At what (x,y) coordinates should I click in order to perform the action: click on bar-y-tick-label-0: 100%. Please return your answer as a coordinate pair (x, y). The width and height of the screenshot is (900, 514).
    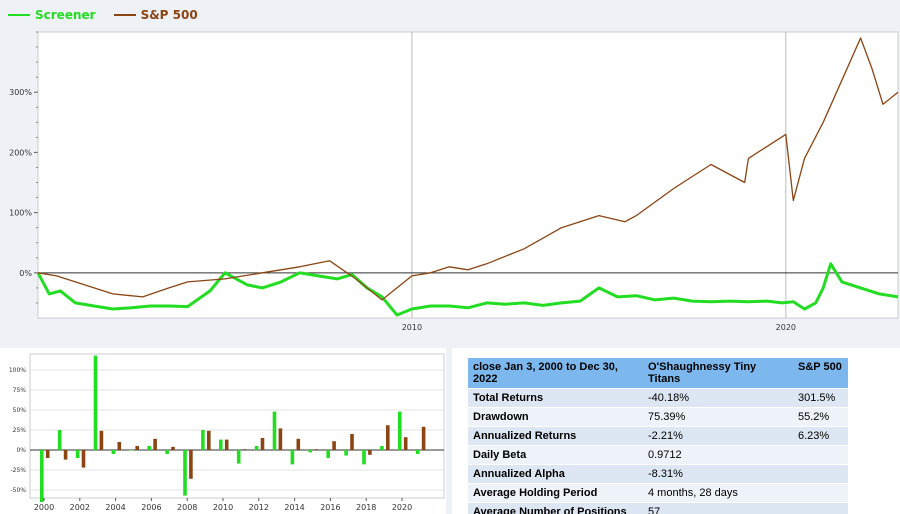
    Looking at the image, I should click on (17, 370).